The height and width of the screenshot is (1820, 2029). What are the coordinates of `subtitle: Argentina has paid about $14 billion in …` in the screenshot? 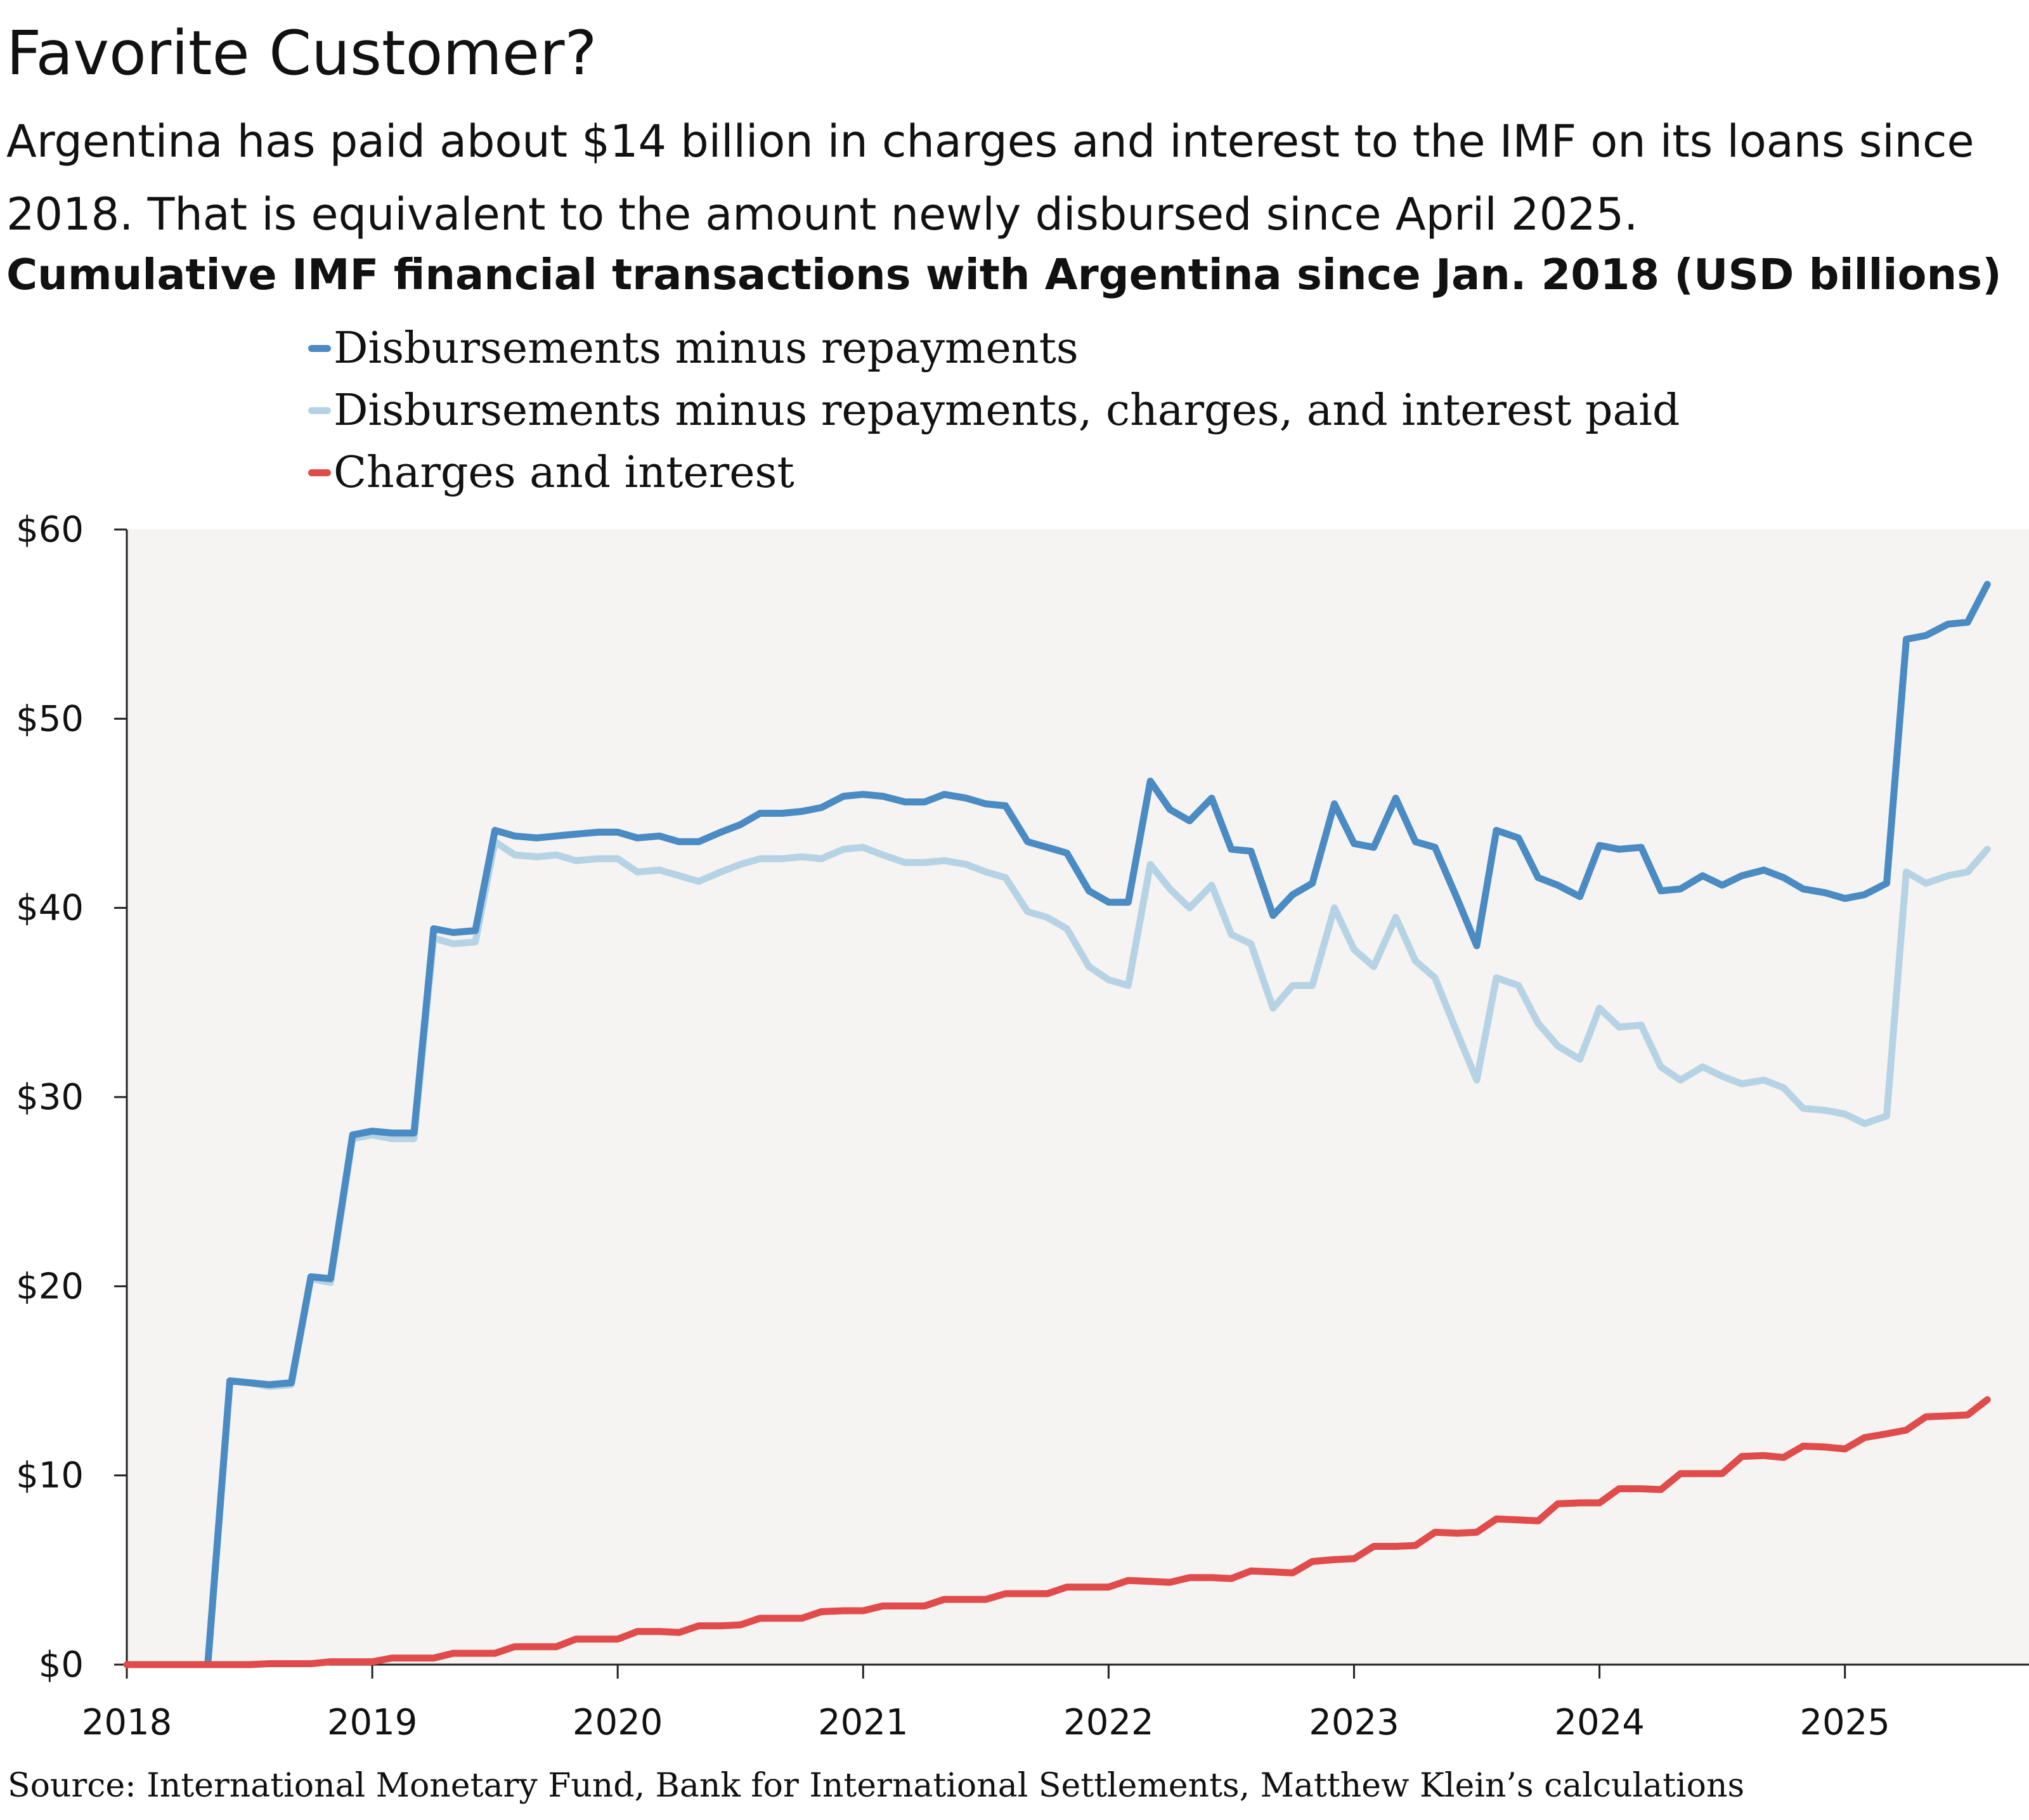 It's located at (990, 177).